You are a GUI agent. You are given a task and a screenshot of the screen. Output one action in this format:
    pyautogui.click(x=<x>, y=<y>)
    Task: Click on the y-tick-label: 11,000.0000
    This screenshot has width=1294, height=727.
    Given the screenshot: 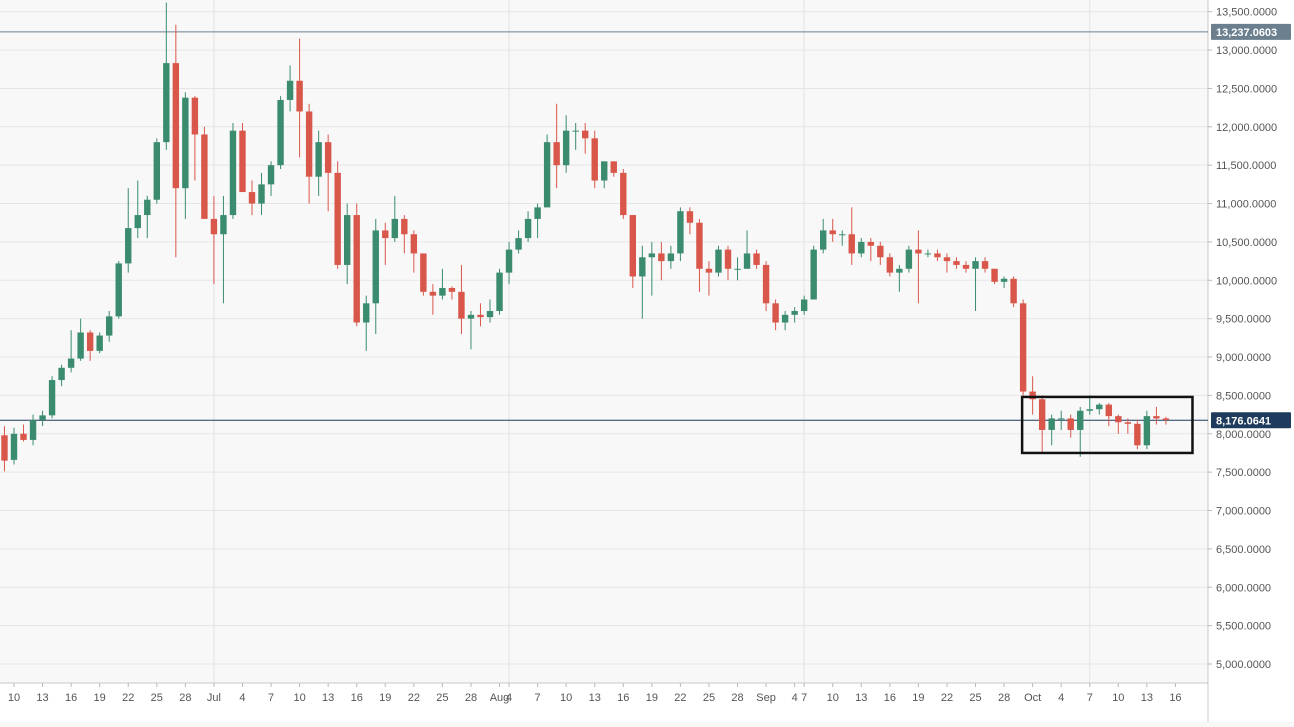 What is the action you would take?
    pyautogui.click(x=1246, y=205)
    